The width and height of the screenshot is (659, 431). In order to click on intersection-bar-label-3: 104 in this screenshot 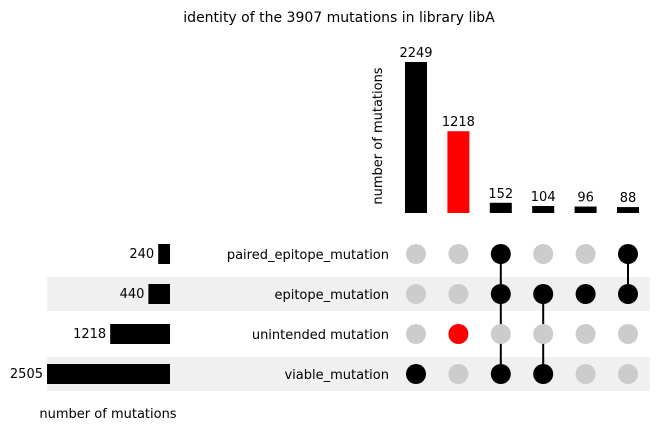, I will do `click(543, 197)`.